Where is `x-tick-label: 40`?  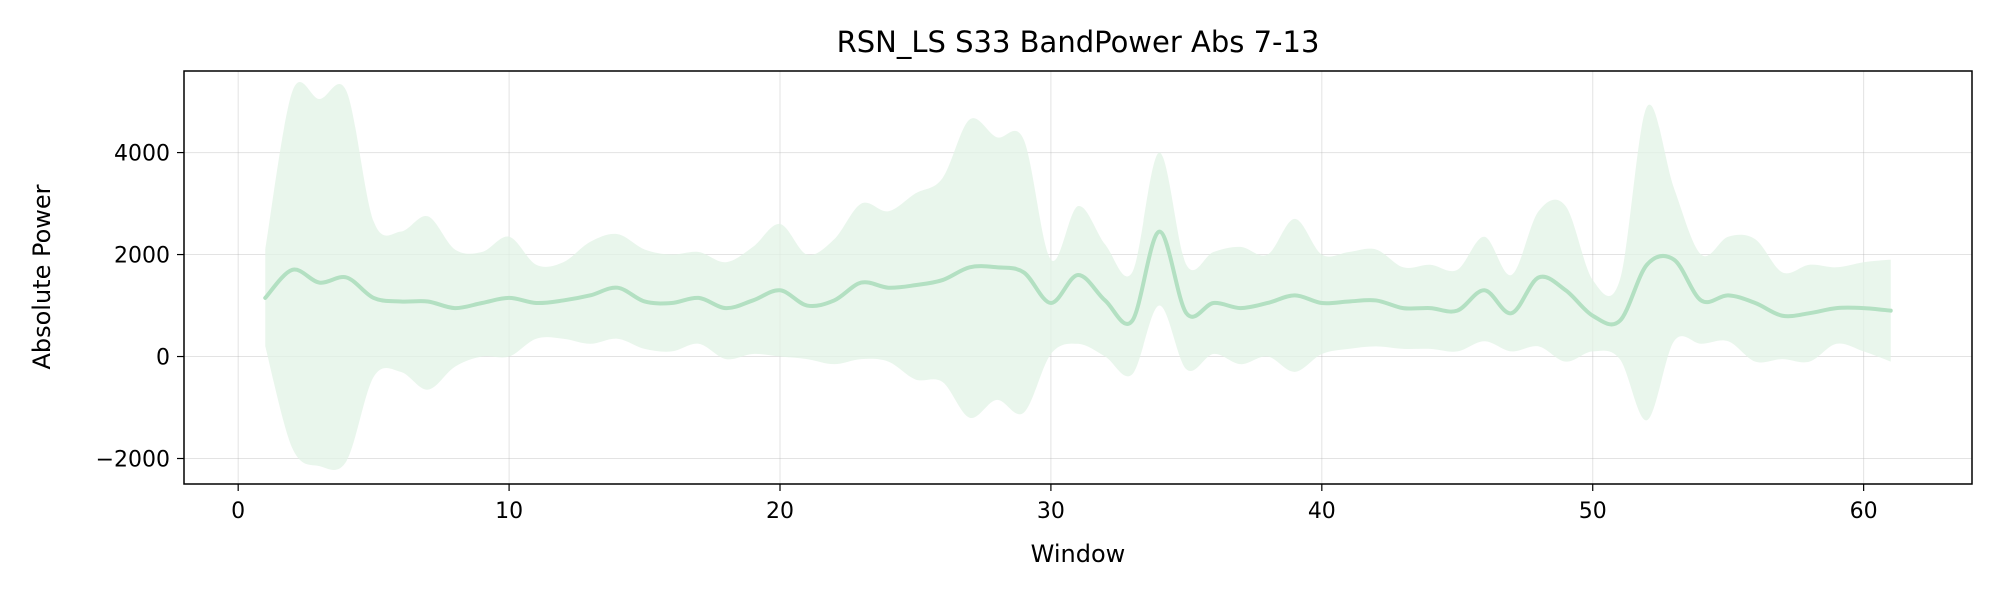 x-tick-label: 40 is located at coordinates (1322, 511).